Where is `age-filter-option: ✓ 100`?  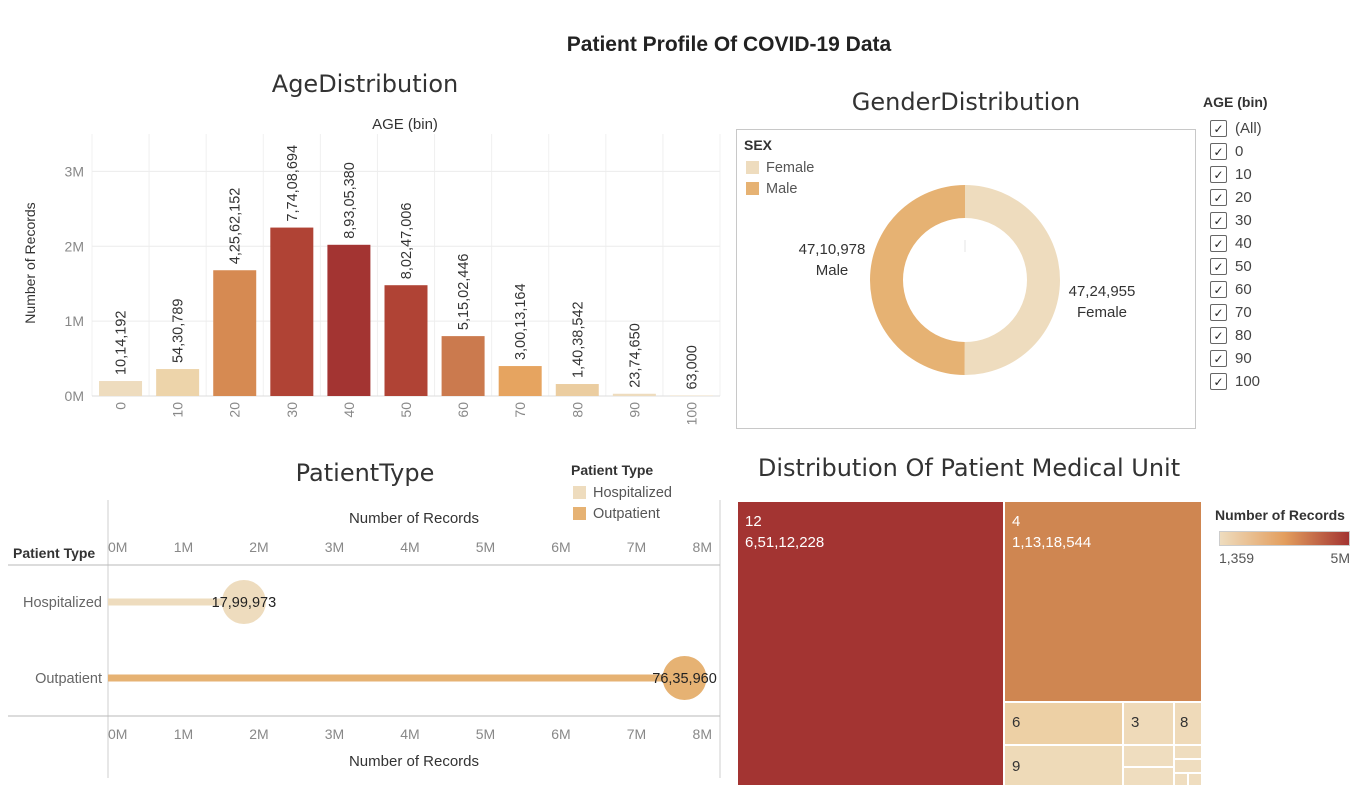
age-filter-option: ✓ 100 is located at coordinates (1236, 381).